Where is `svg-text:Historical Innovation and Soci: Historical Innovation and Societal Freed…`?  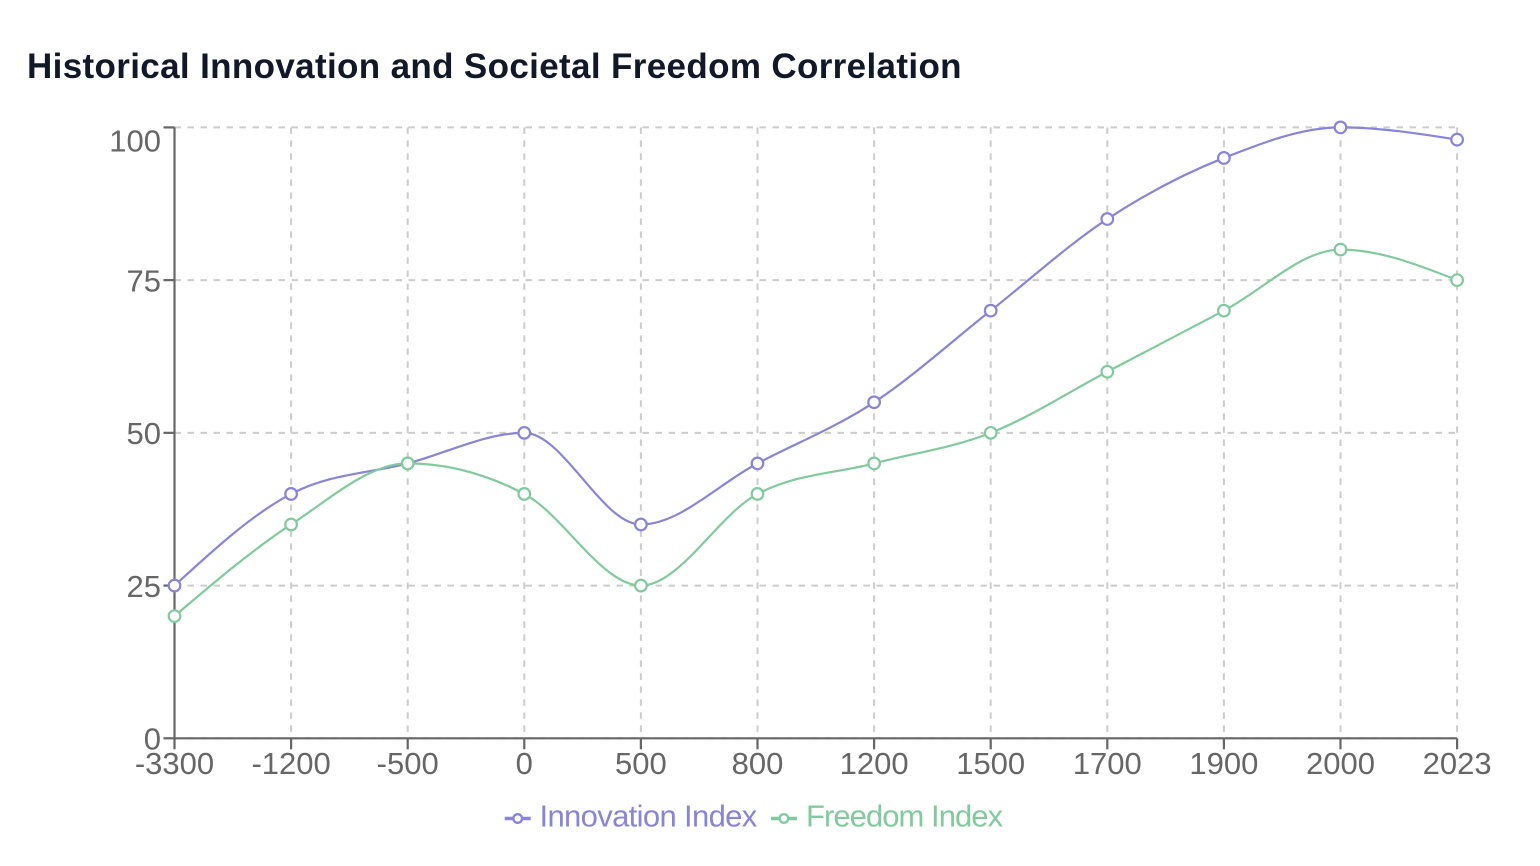
svg-text:Historical Innovation and Soci: Historical Innovation and Societal Freed… is located at coordinates (494, 66).